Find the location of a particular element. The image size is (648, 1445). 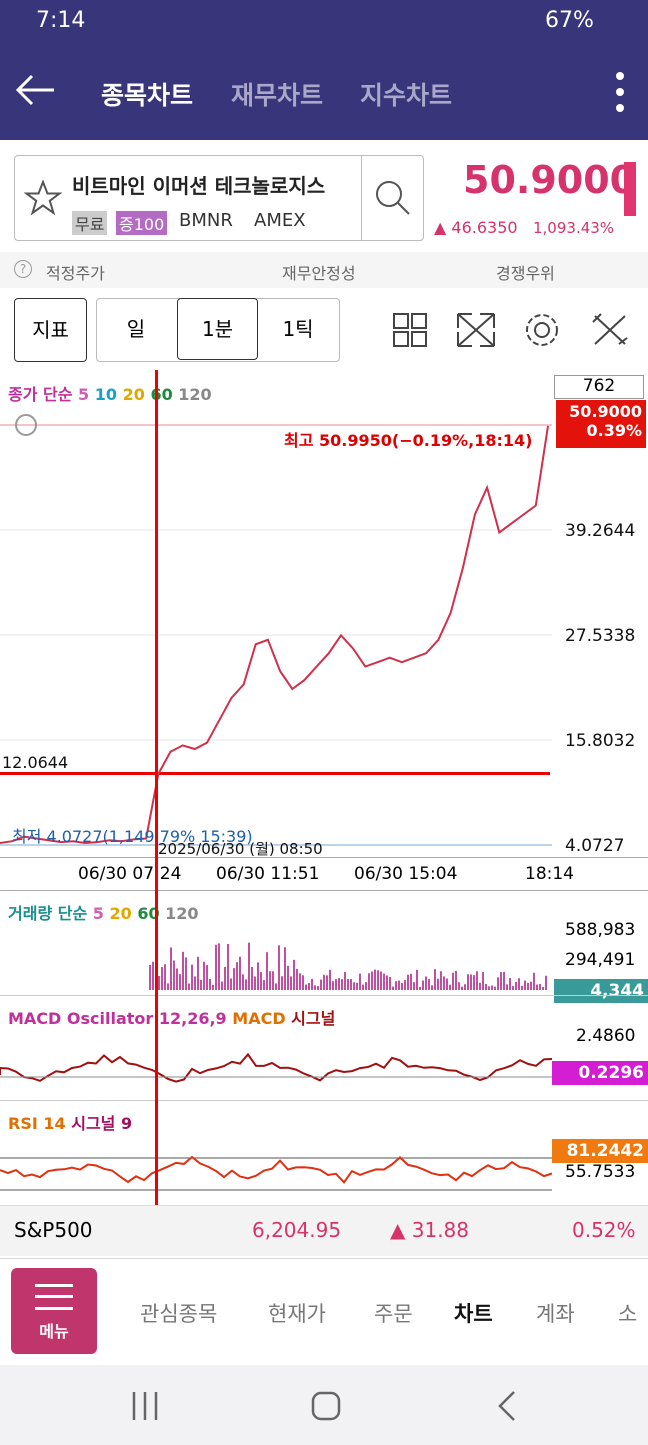

count-label: 762 is located at coordinates (599, 387).